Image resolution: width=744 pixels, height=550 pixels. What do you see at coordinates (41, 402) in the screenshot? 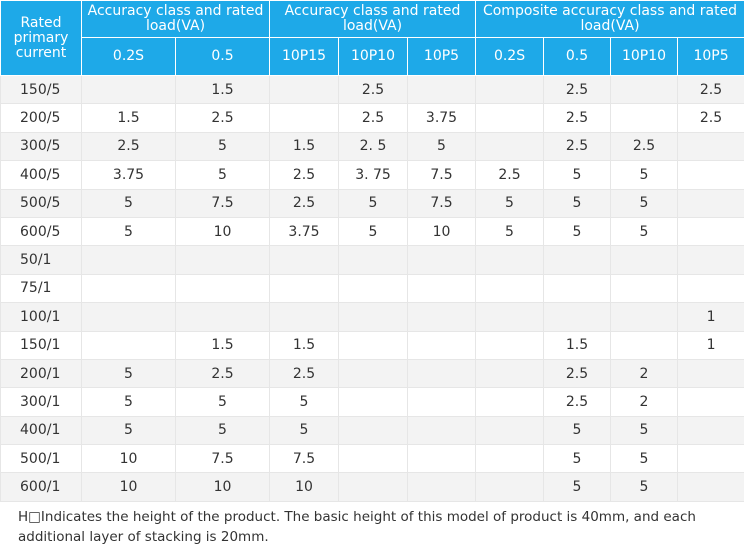
I see `rated-current-cell: 300/1` at bounding box center [41, 402].